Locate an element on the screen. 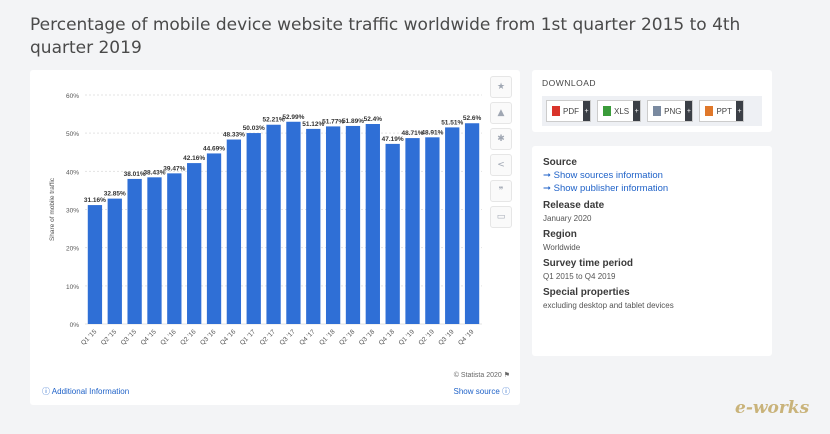  region-value: Worldwide is located at coordinates (562, 247).